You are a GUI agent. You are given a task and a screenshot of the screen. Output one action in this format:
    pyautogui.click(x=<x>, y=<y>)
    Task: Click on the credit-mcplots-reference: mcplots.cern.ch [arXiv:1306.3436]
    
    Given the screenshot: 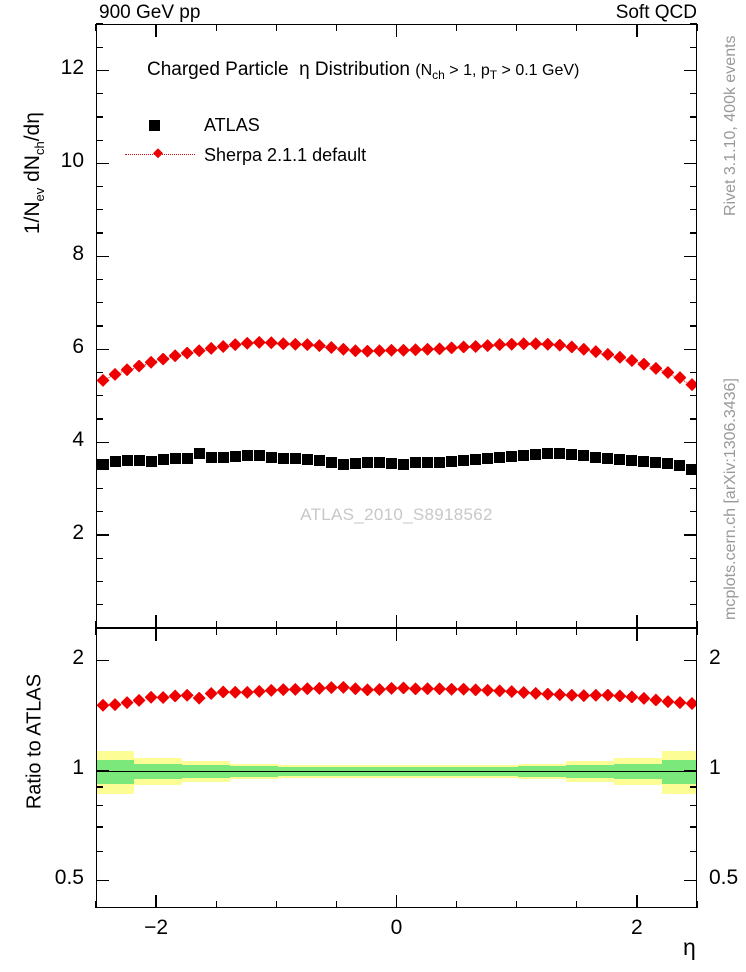 What is the action you would take?
    pyautogui.click(x=730, y=499)
    